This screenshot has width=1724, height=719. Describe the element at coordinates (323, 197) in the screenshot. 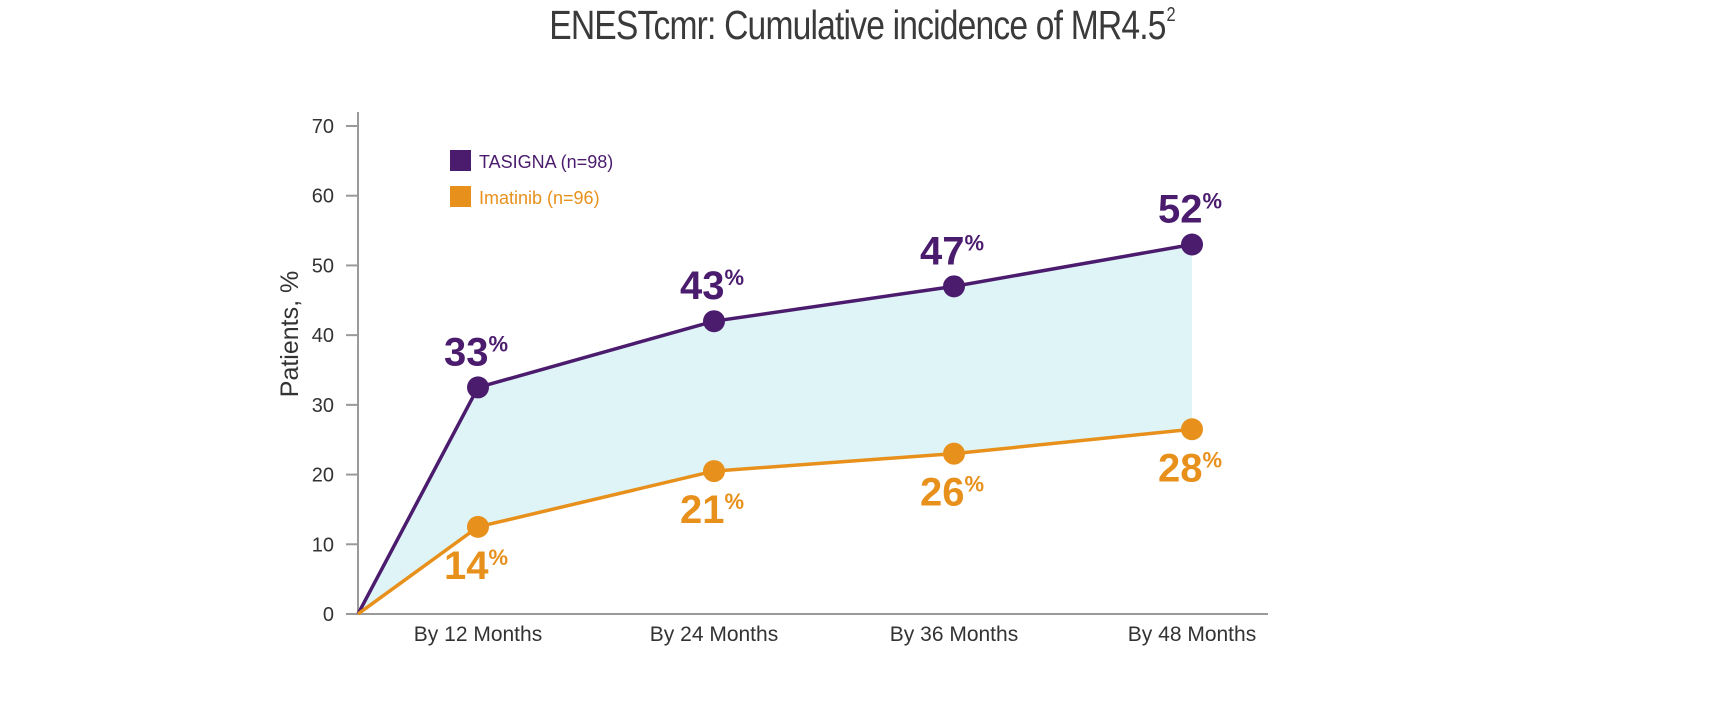

I see `y-tick-label: 60` at that location.